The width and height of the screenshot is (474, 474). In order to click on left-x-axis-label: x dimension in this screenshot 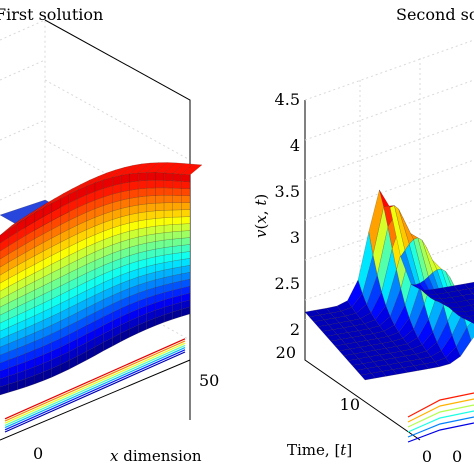, I will do `click(156, 456)`.